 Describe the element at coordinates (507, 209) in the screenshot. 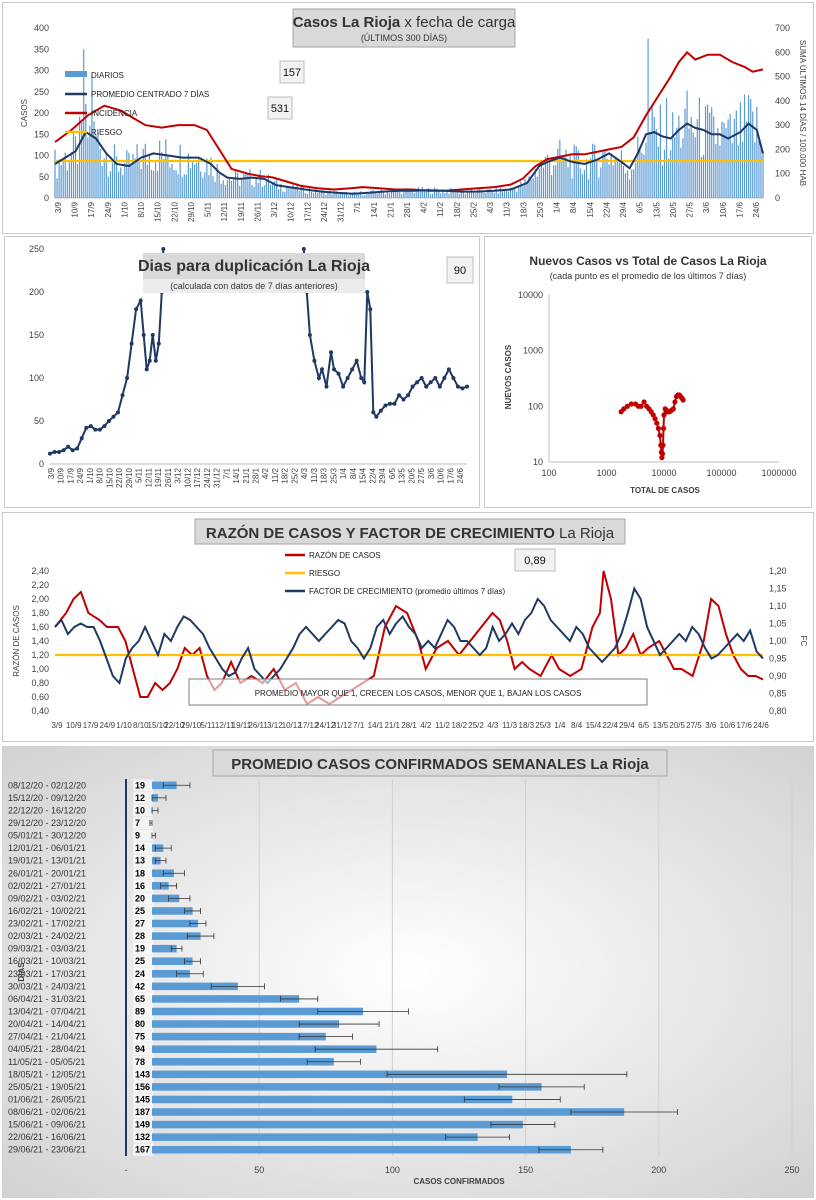

I see `x-tick-label: 11/3` at that location.